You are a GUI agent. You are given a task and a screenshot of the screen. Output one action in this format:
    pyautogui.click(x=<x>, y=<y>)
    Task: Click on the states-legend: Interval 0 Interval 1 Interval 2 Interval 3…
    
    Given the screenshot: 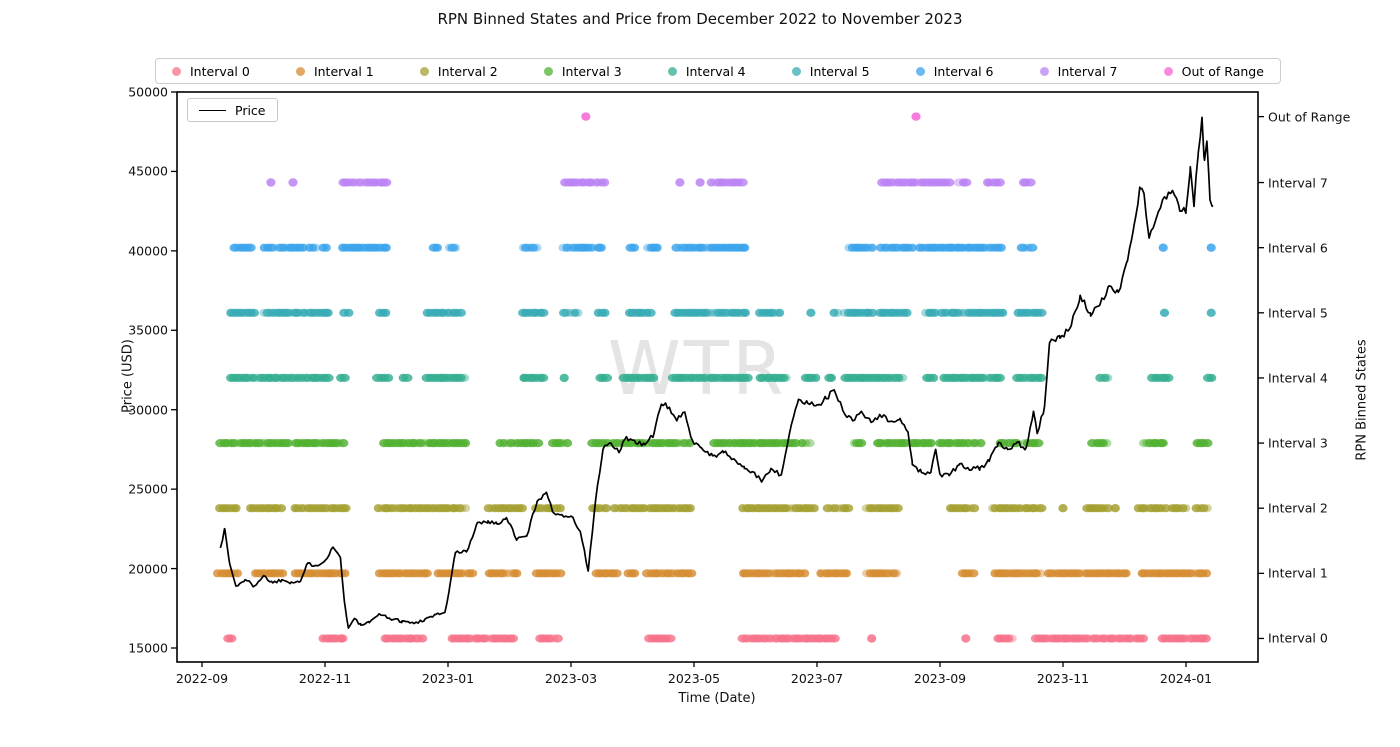 What is the action you would take?
    pyautogui.click(x=718, y=71)
    